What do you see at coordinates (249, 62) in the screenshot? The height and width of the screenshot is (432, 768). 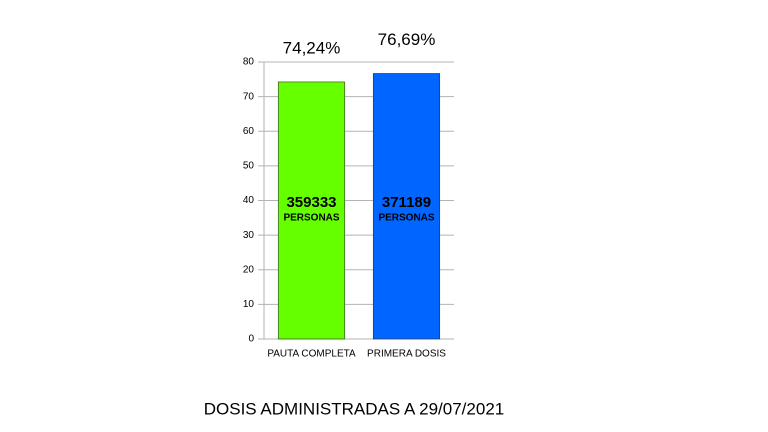 I see `y-tick-label: 80` at bounding box center [249, 62].